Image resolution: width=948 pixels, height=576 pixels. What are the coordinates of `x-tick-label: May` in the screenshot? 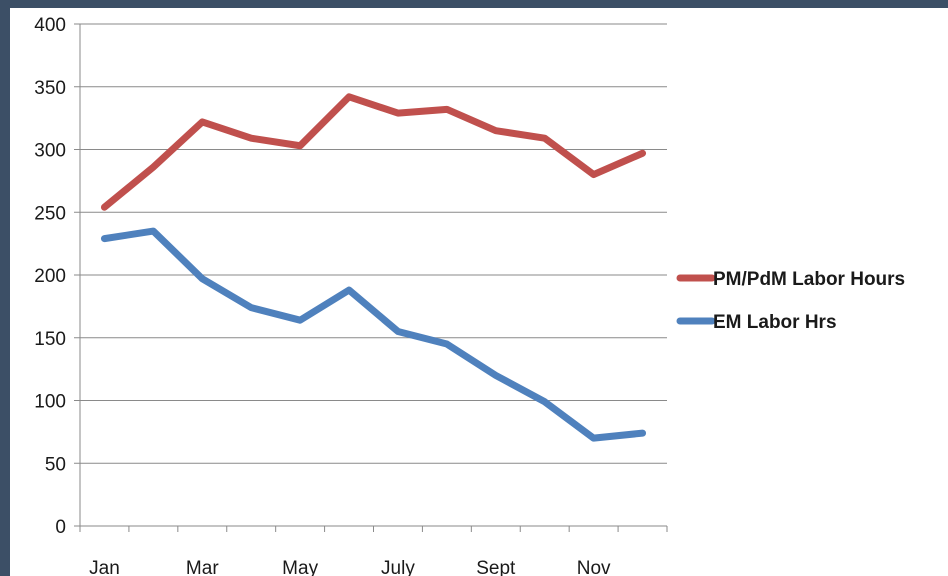 It's located at (300, 567).